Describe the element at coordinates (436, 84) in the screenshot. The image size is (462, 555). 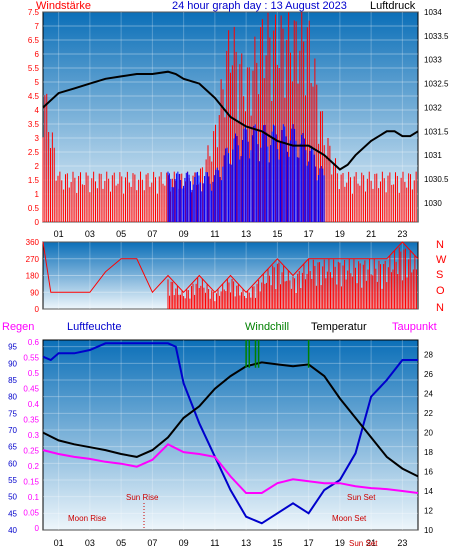
I see `chart1-right-tick-label: 1032.5` at that location.